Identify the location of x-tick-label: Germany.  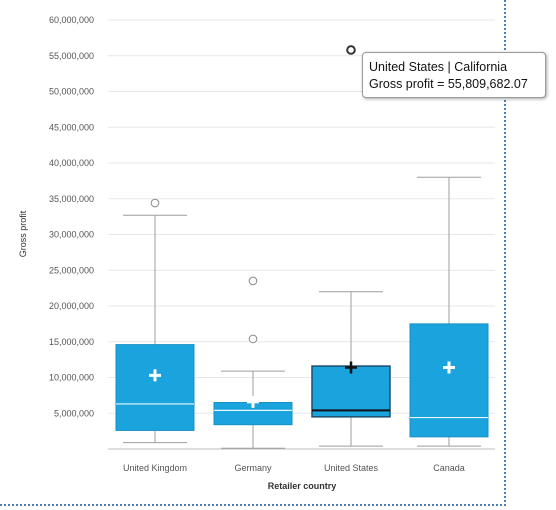
(253, 468).